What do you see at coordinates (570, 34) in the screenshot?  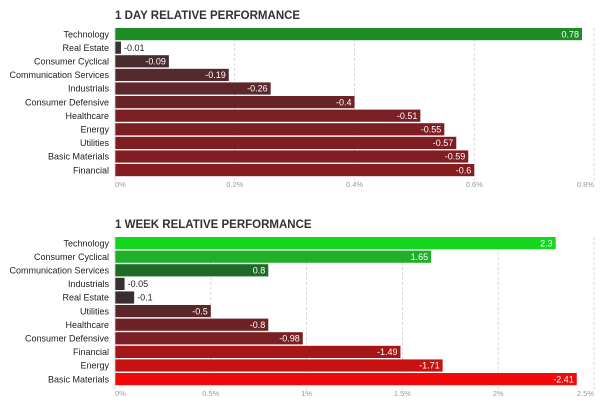 I see `day-value-label: 0.78` at bounding box center [570, 34].